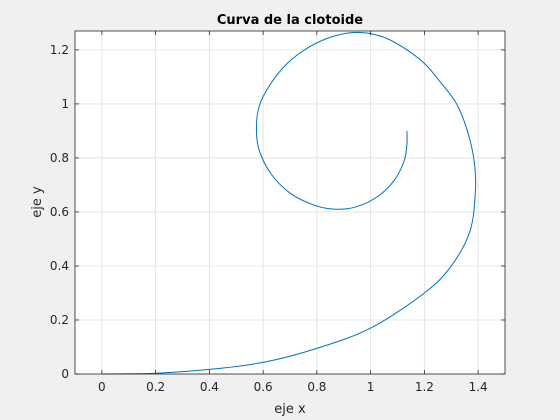  What do you see at coordinates (424, 387) in the screenshot?
I see `x-tick-label: 1.2` at bounding box center [424, 387].